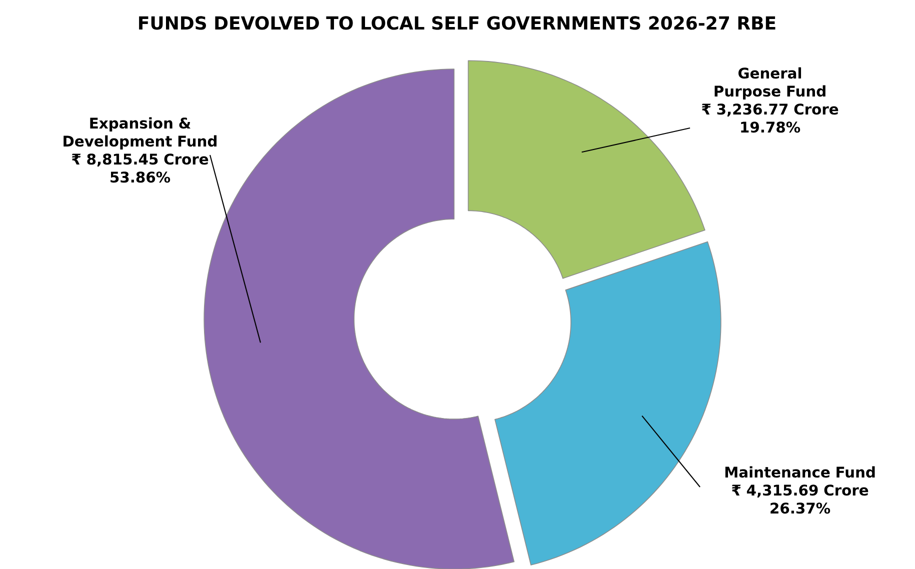 The image size is (915, 569). I want to click on text: 26.37%, so click(800, 508).